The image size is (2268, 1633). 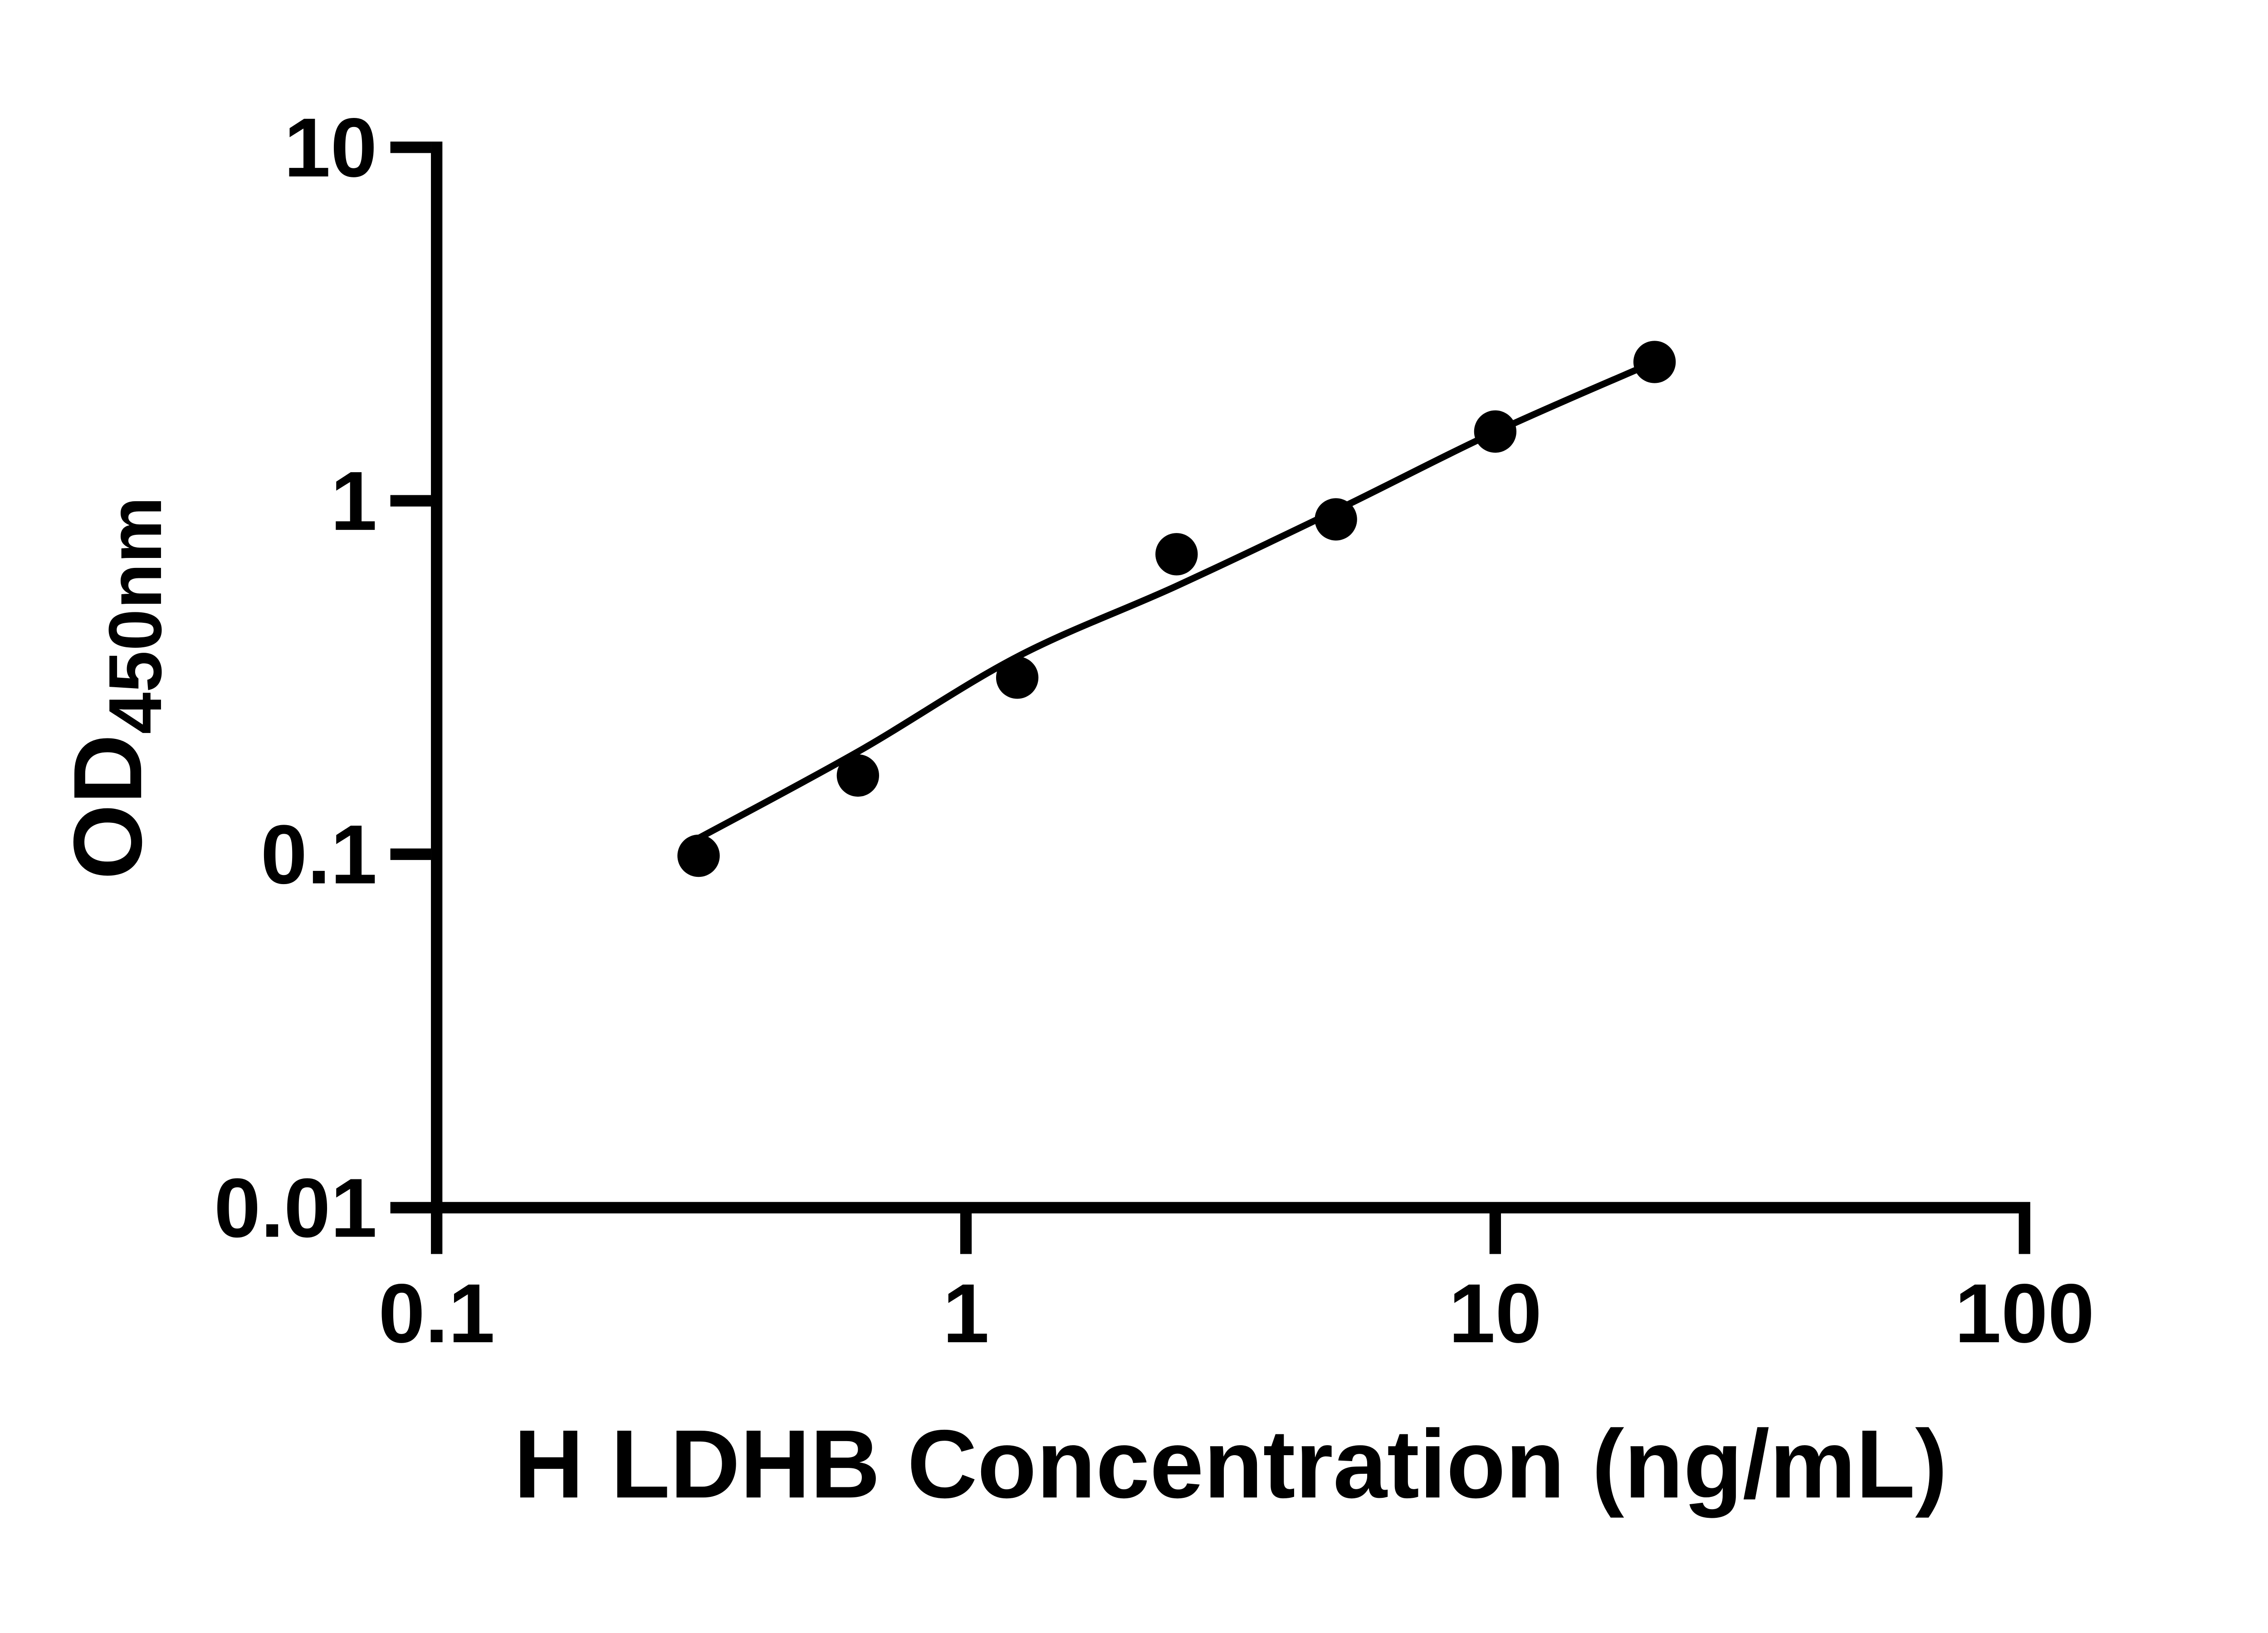 I want to click on y-axis-title-subscript: 450nm, so click(x=135, y=615).